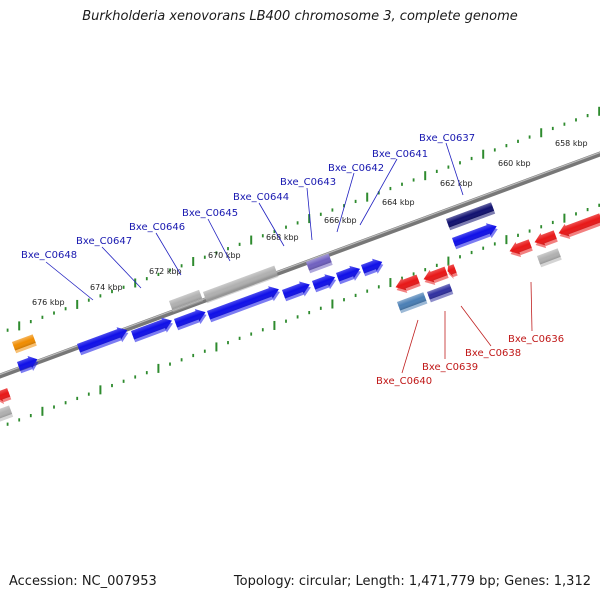 The height and width of the screenshot is (600, 600). What do you see at coordinates (224, 255) in the screenshot?
I see `scale-label: 670 kbp` at bounding box center [224, 255].